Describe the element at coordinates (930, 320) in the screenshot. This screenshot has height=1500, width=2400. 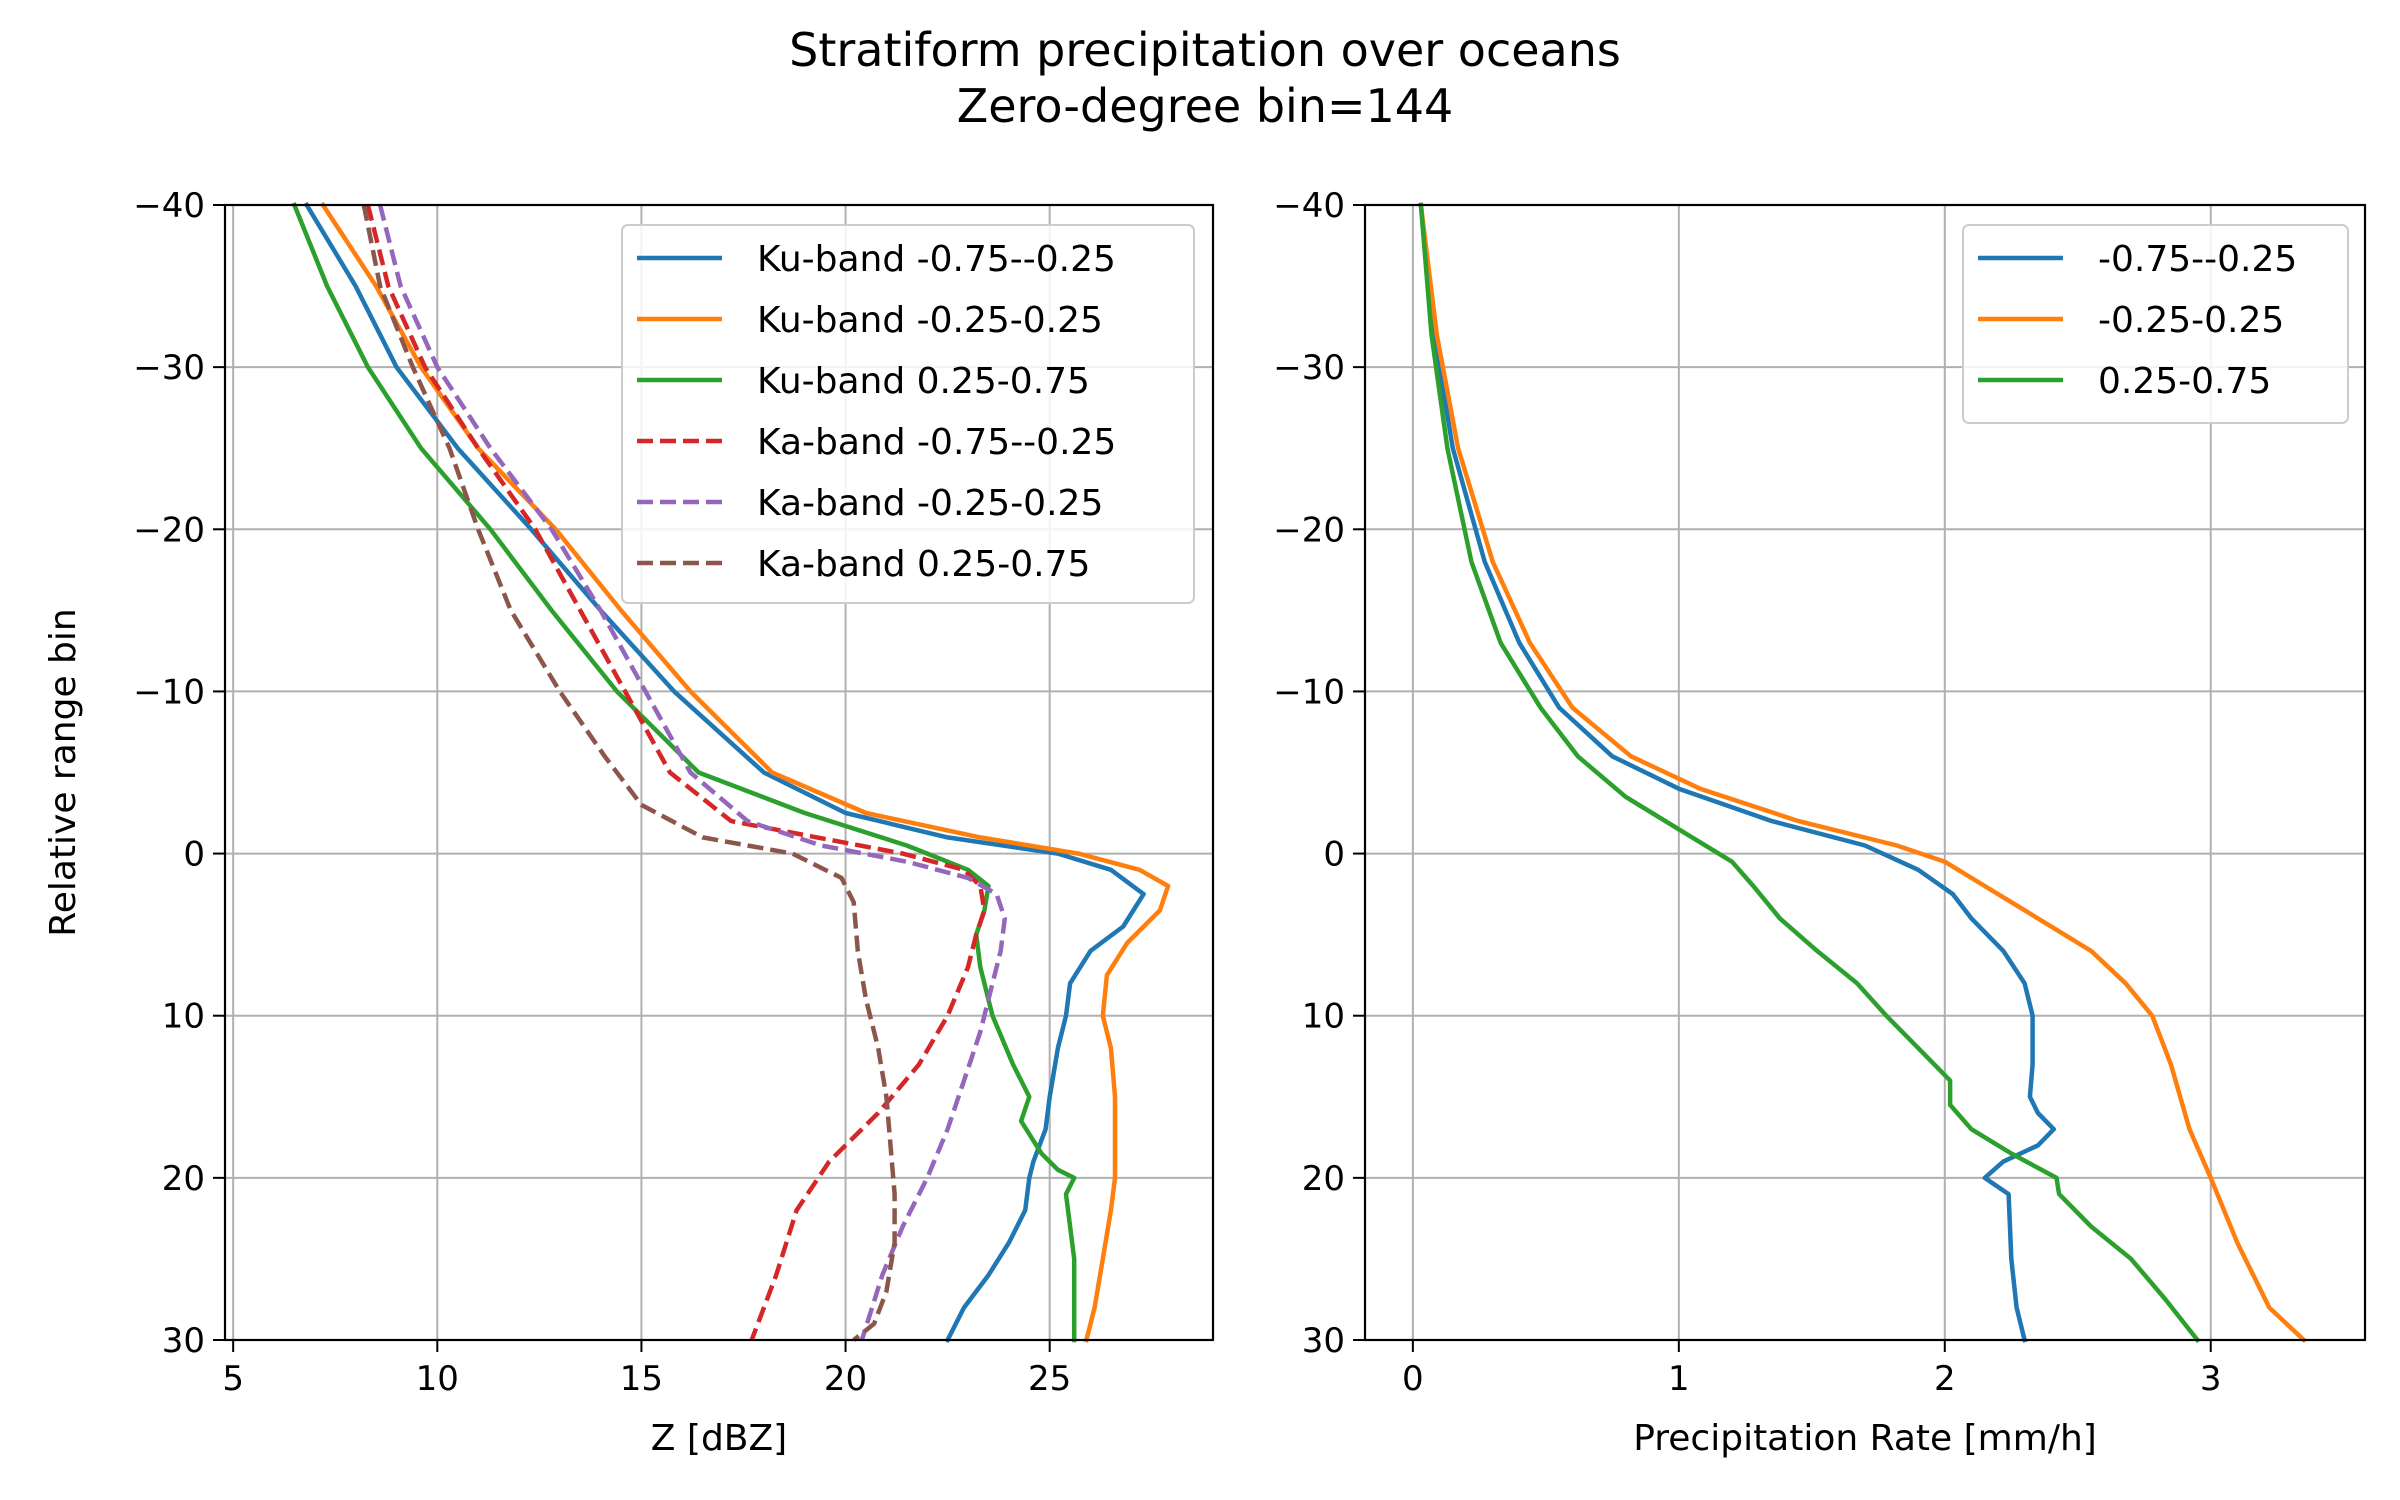
I see `legend-label-1: Ku-band -0.25-0.25` at that location.